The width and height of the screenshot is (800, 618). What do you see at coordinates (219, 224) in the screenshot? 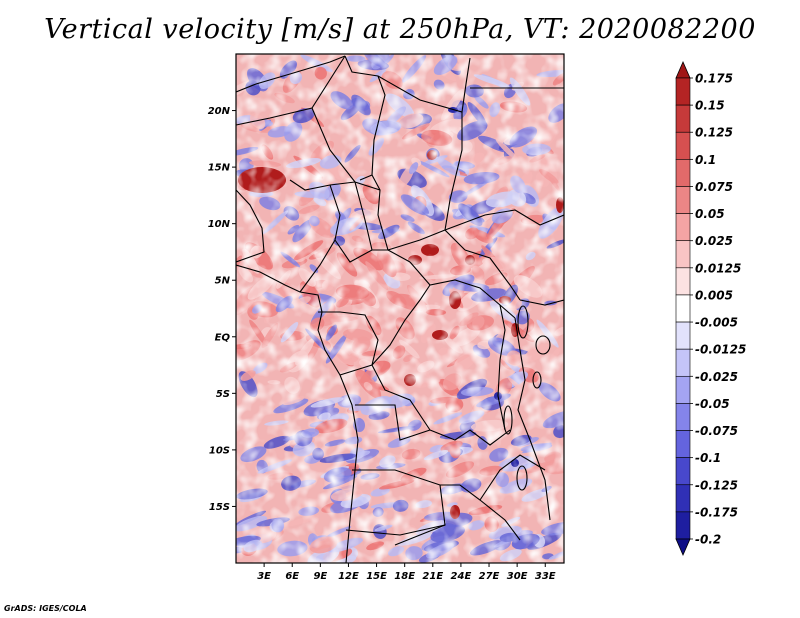
I see `lat-tick-label: 10N` at bounding box center [219, 224].